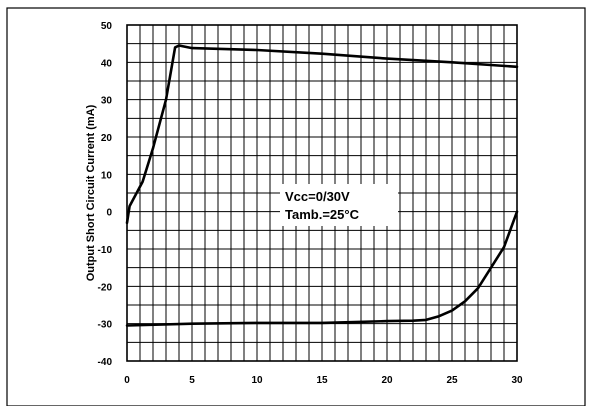 The image size is (592, 411). Describe the element at coordinates (91, 192) in the screenshot. I see `y-axis-label: Output Short Circuit Current (mA)` at that location.